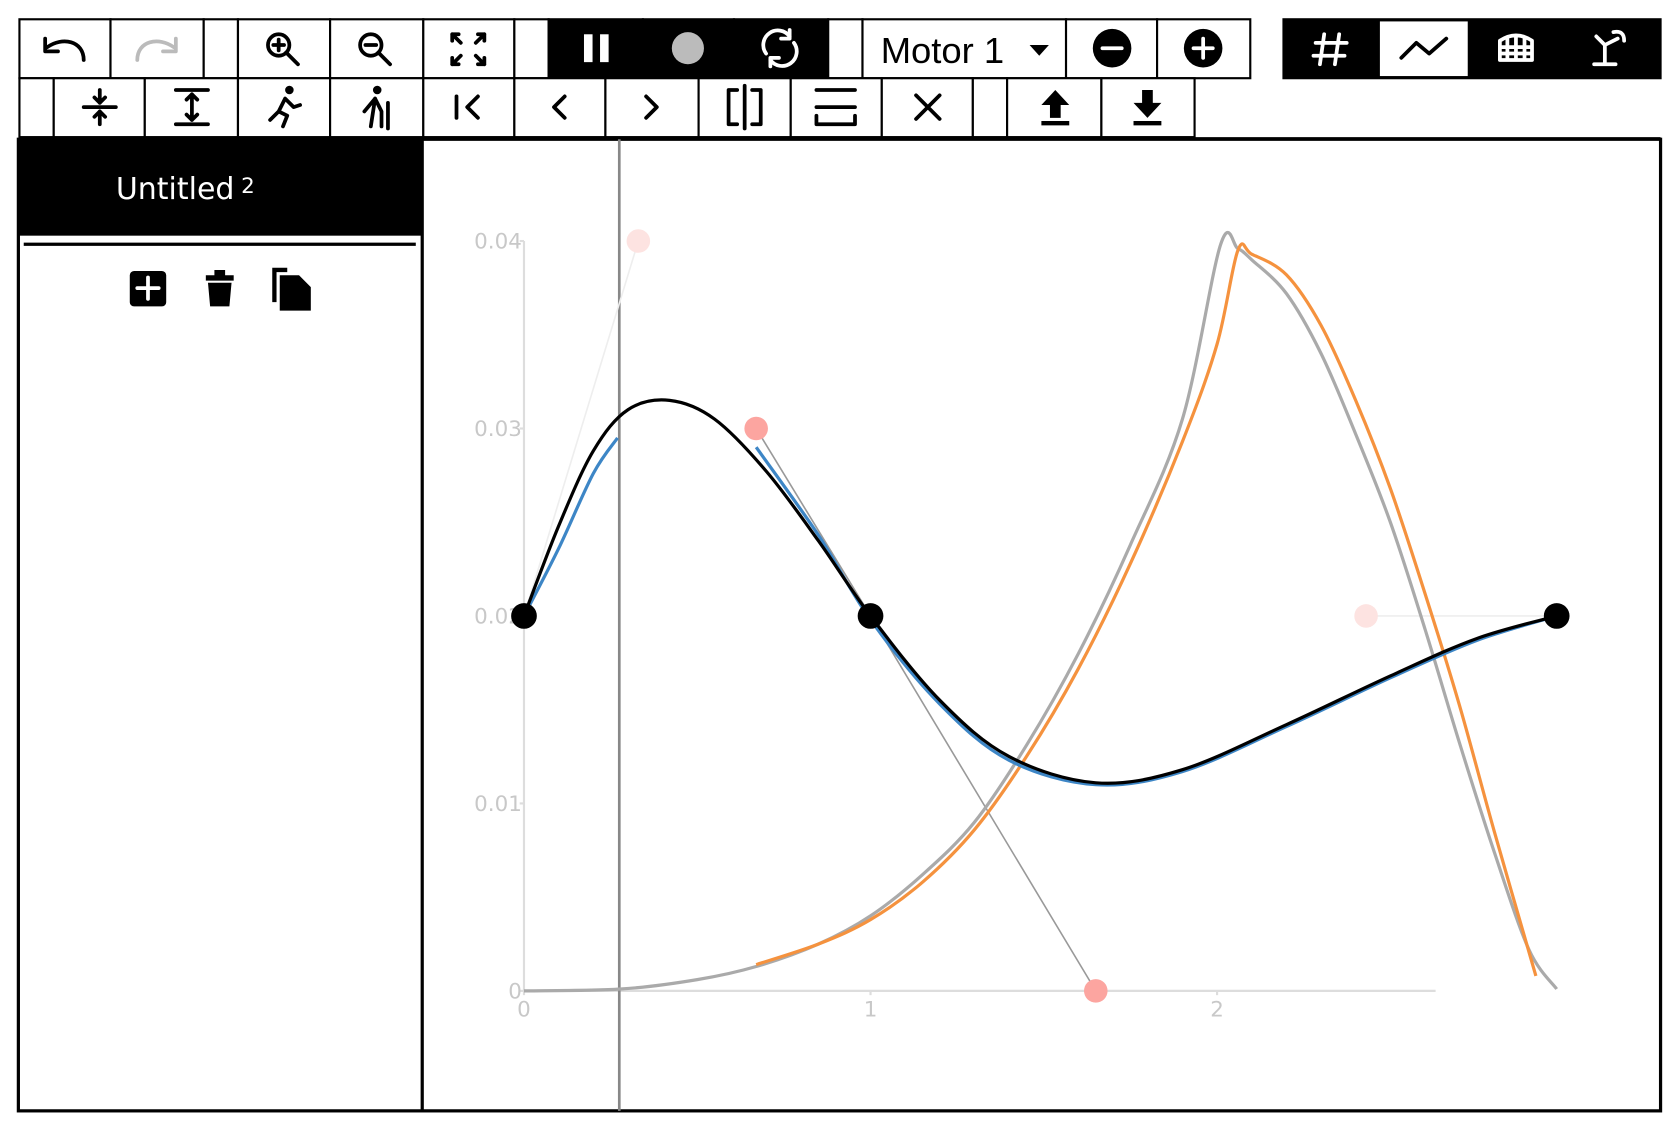  What do you see at coordinates (1609, 48) in the screenshot?
I see `robot-toggle-icon` at bounding box center [1609, 48].